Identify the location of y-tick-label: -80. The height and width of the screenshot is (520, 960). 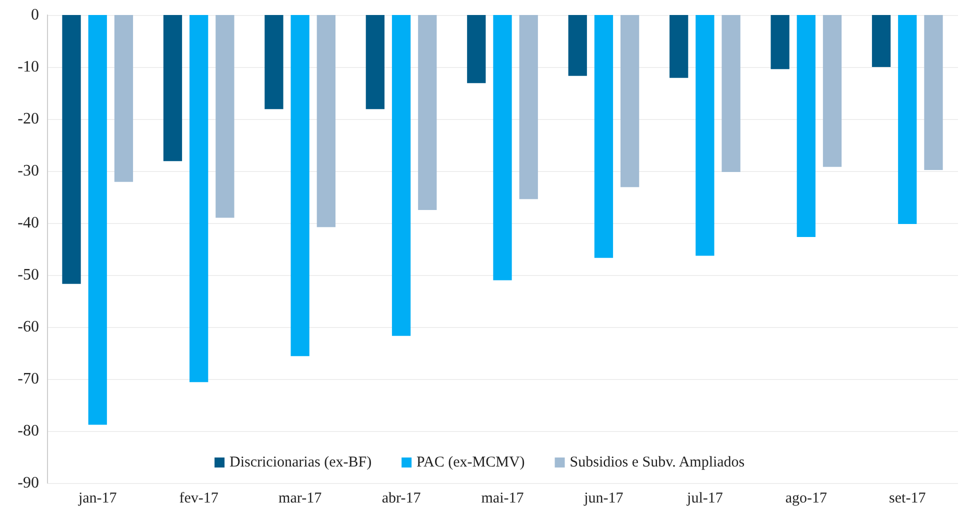
(28, 431).